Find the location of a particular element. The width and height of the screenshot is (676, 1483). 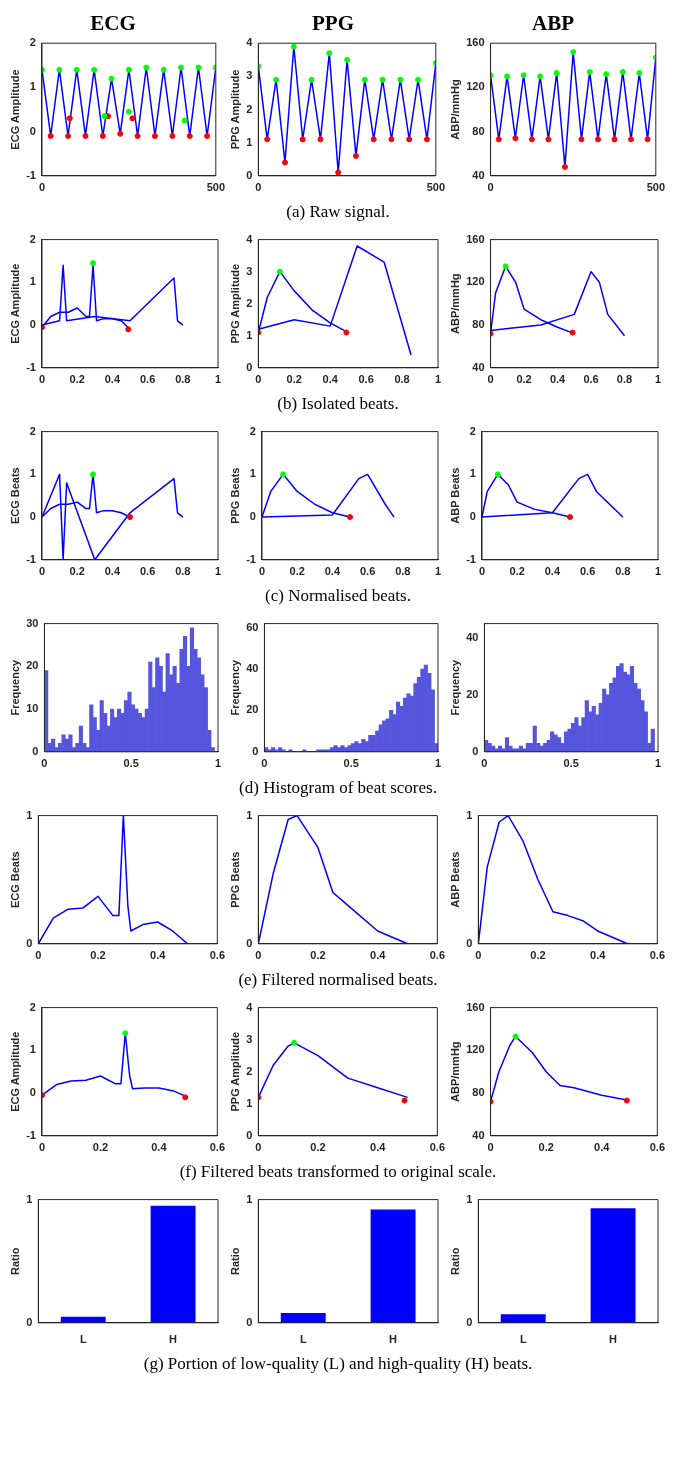

text: (b) Isolated beats. is located at coordinates (338, 404).